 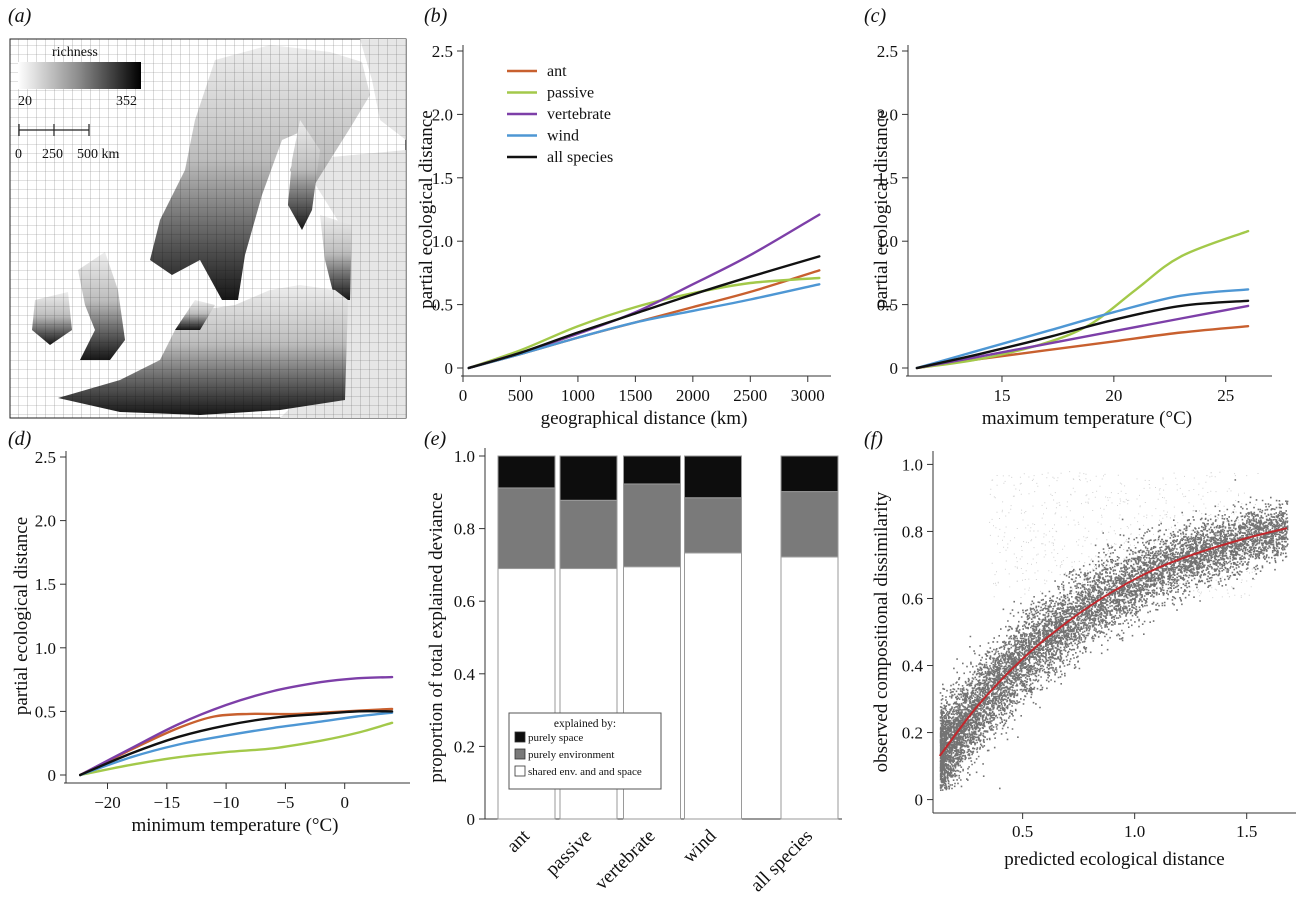 What do you see at coordinates (234, 825) in the screenshot?
I see `x-axis-label: minimum temperature (°C)` at bounding box center [234, 825].